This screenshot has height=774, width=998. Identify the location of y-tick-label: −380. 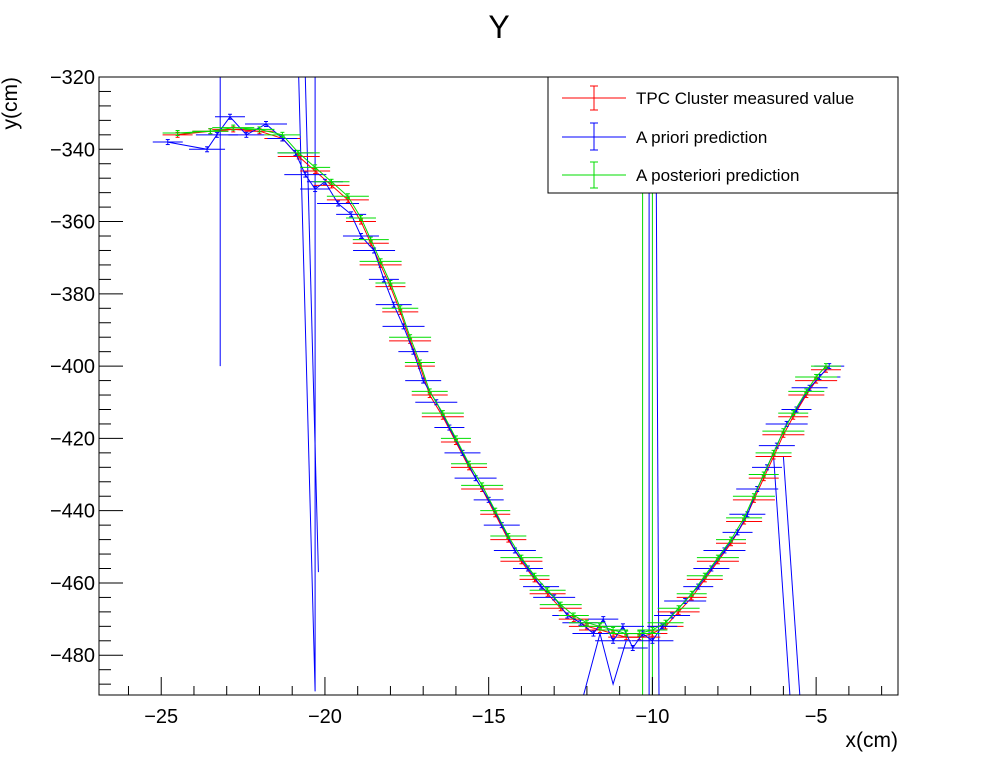
(72, 295).